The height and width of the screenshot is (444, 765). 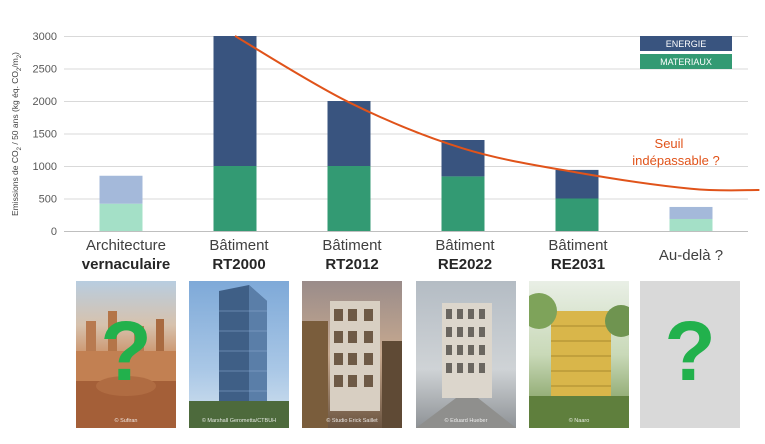 I want to click on category-line2: RT2012, so click(x=352, y=264).